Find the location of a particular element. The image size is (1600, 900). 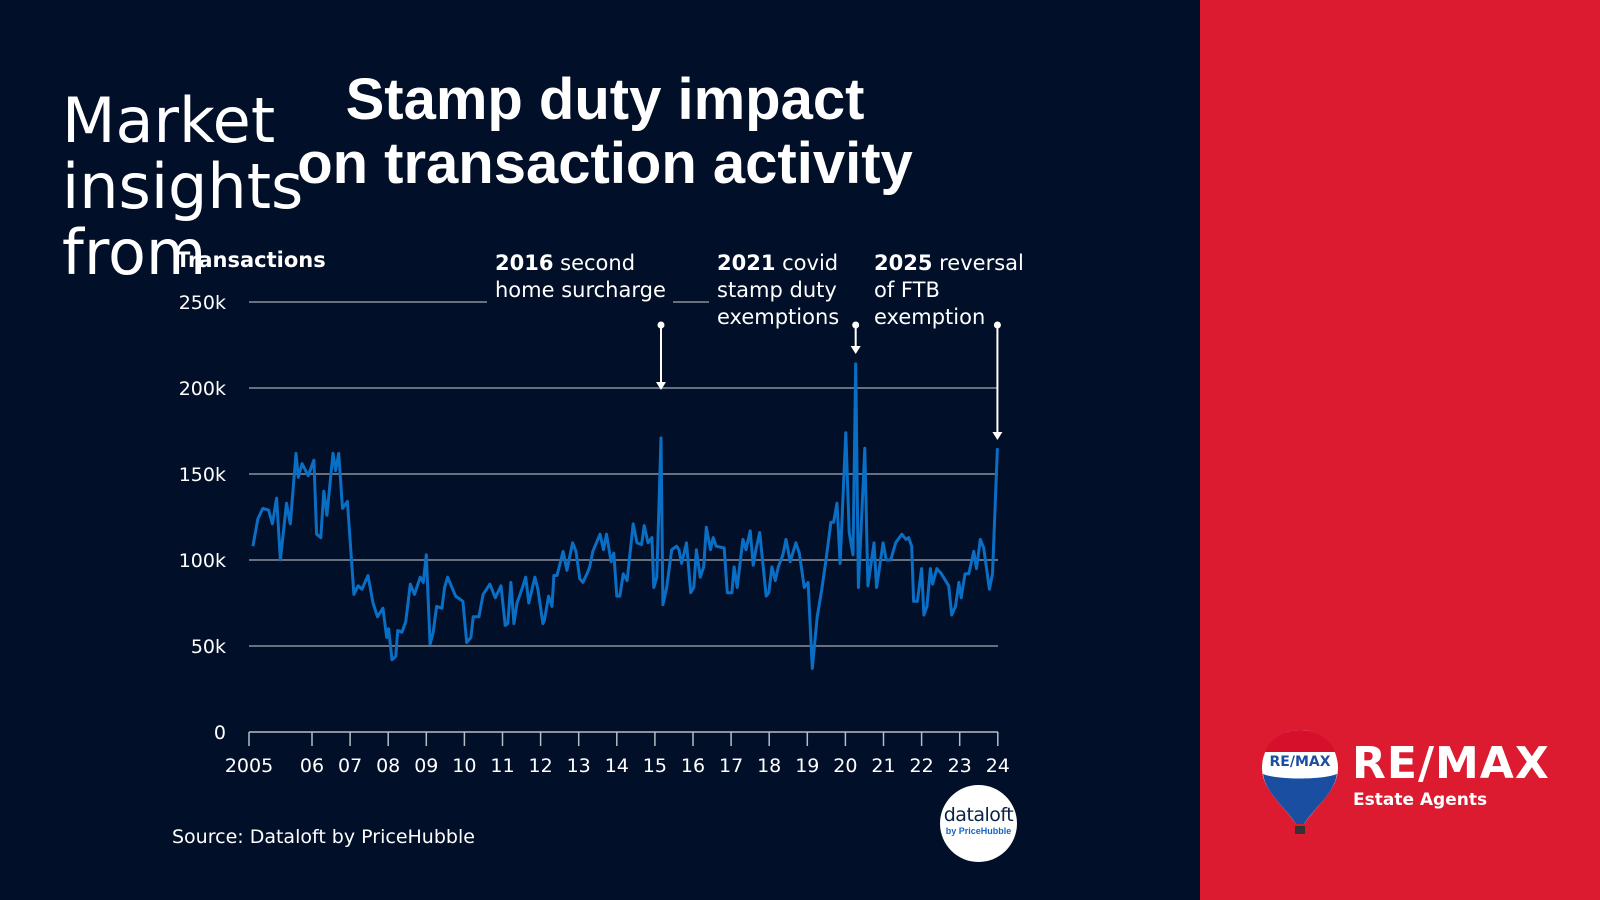

y-tick-label: 200k is located at coordinates (202, 389).